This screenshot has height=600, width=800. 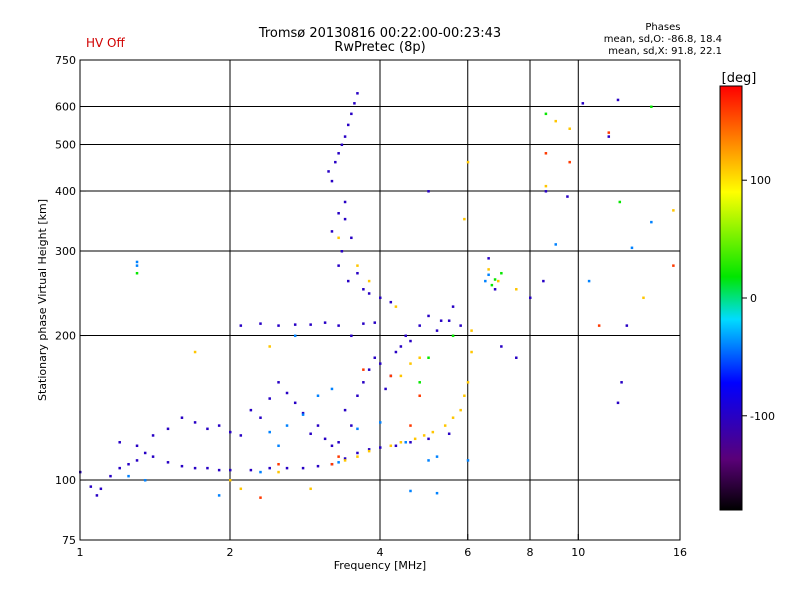 What do you see at coordinates (762, 416) in the screenshot?
I see `colorbar-tick-label: -100` at bounding box center [762, 416].